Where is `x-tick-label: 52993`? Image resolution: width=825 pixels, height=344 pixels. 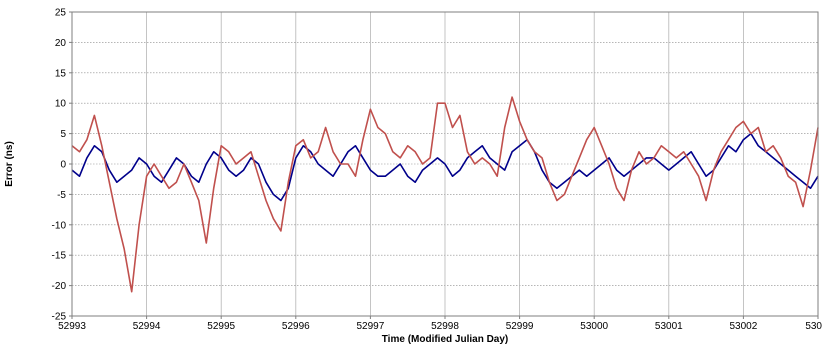
x-tick-label: 52993 is located at coordinates (72, 326).